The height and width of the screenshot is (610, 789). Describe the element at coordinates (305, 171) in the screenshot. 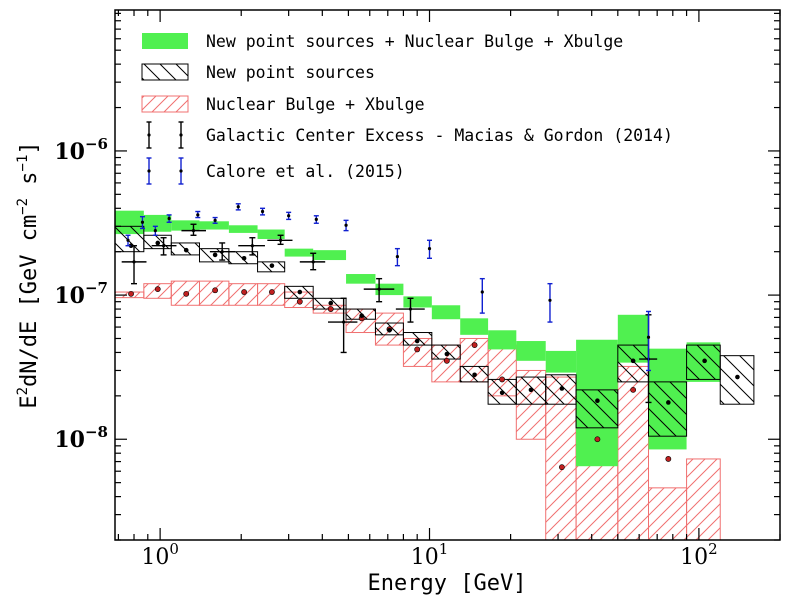

I see `legend-label: Calore et al. (2015)` at that location.